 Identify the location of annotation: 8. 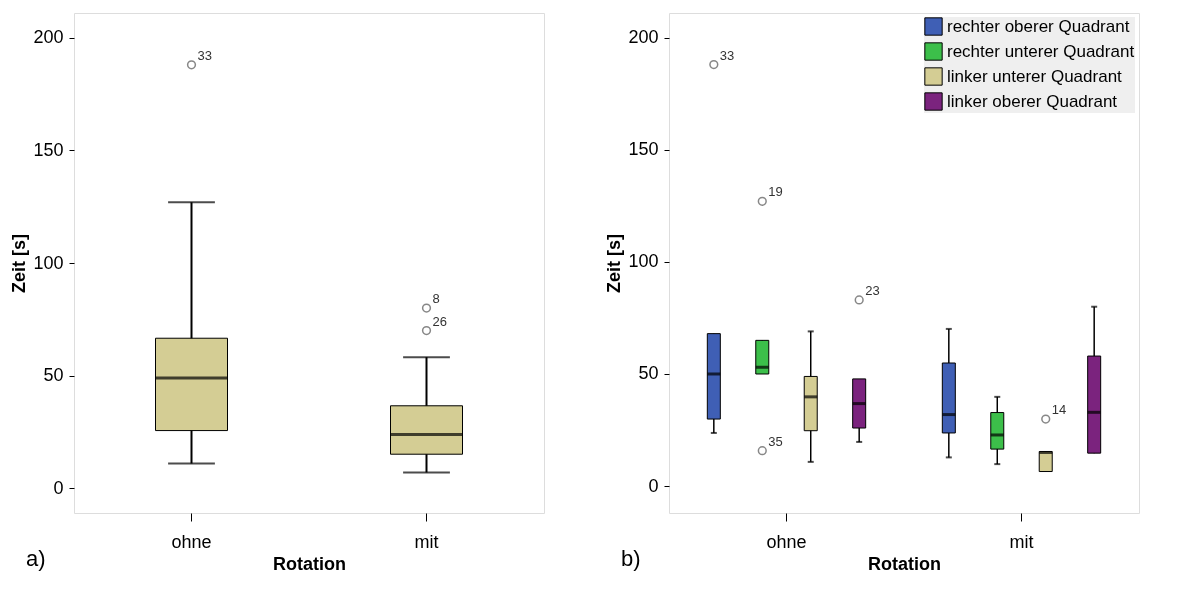
(436, 299).